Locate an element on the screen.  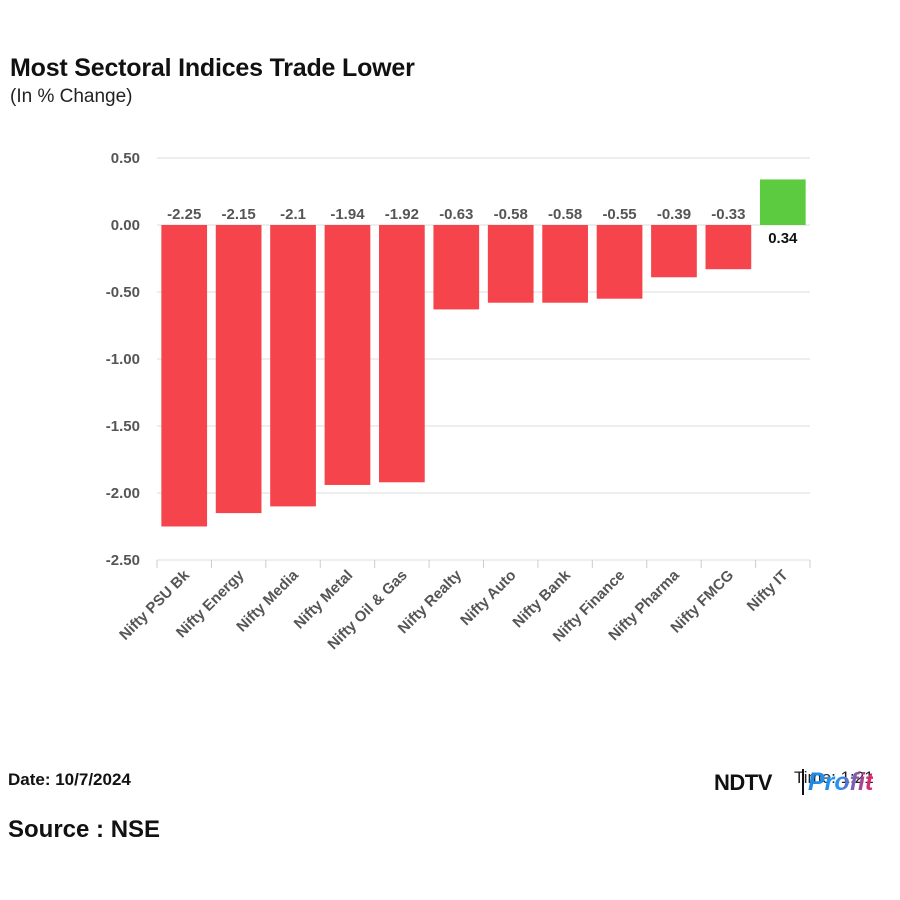
x-category-label: Nifty IT is located at coordinates (768, 591).